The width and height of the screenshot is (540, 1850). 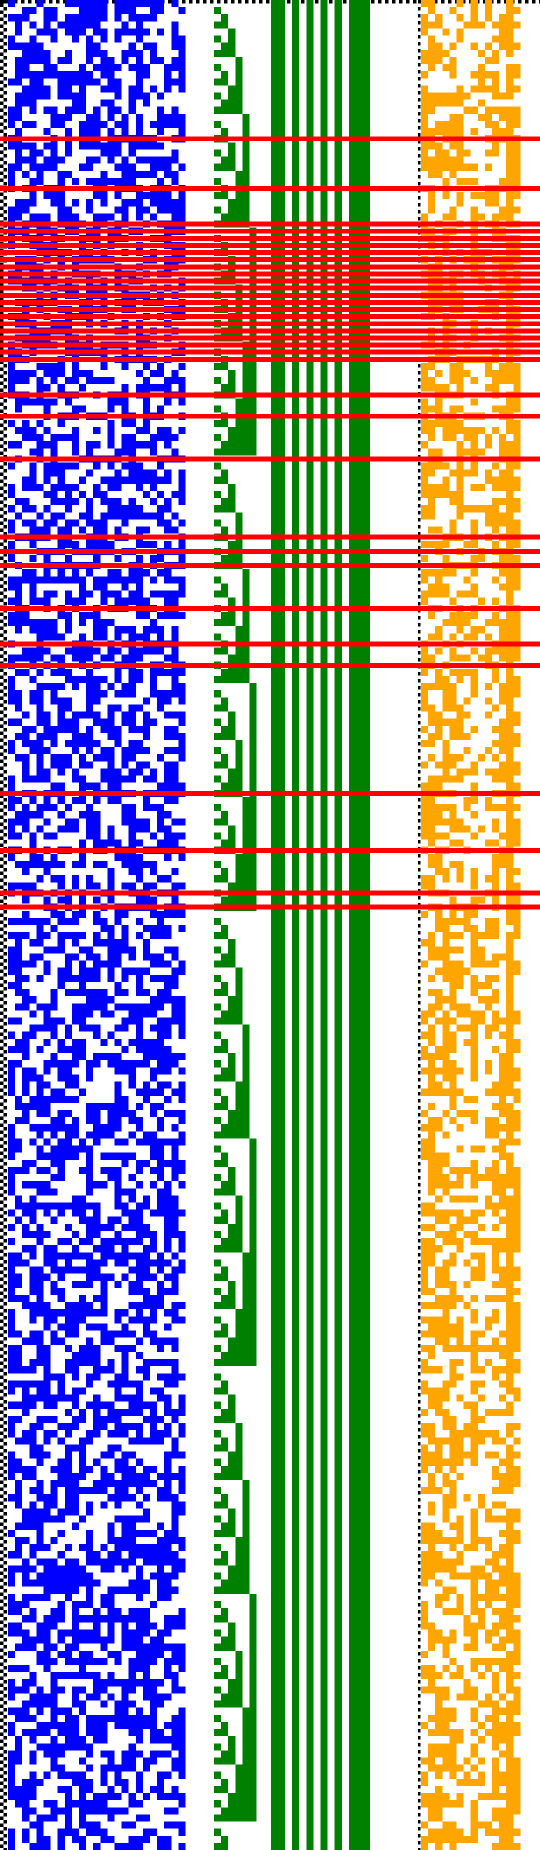 I want to click on green-counter-staircase, so click(x=235, y=928).